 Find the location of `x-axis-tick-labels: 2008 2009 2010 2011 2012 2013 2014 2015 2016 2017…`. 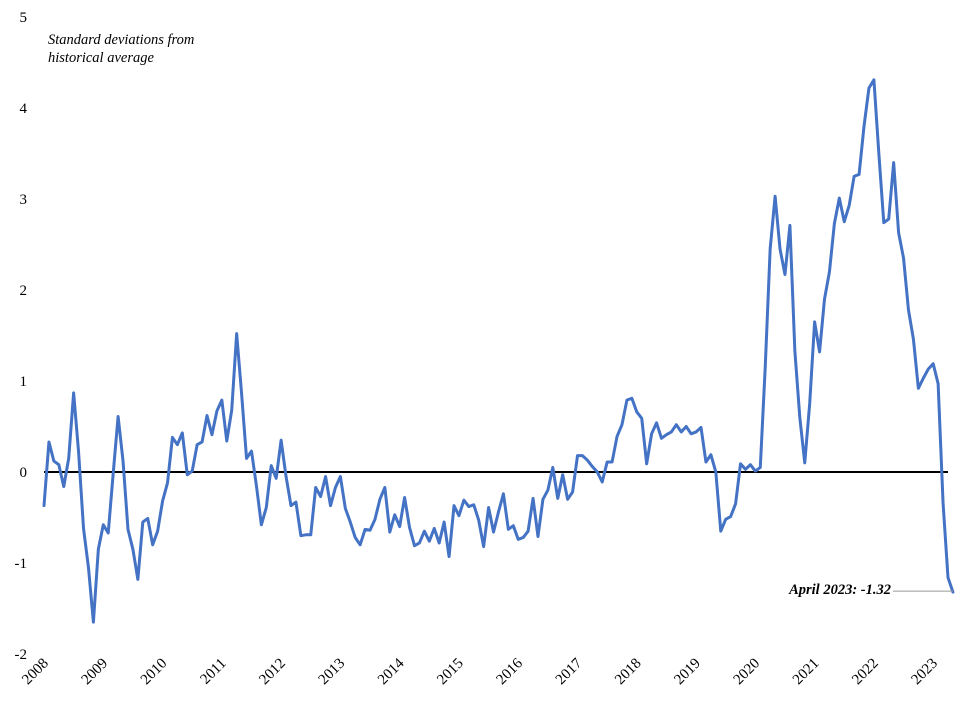

x-axis-tick-labels: 2008 2009 2010 2011 2012 2013 2014 2015 2016 2017… is located at coordinates (480, 671).